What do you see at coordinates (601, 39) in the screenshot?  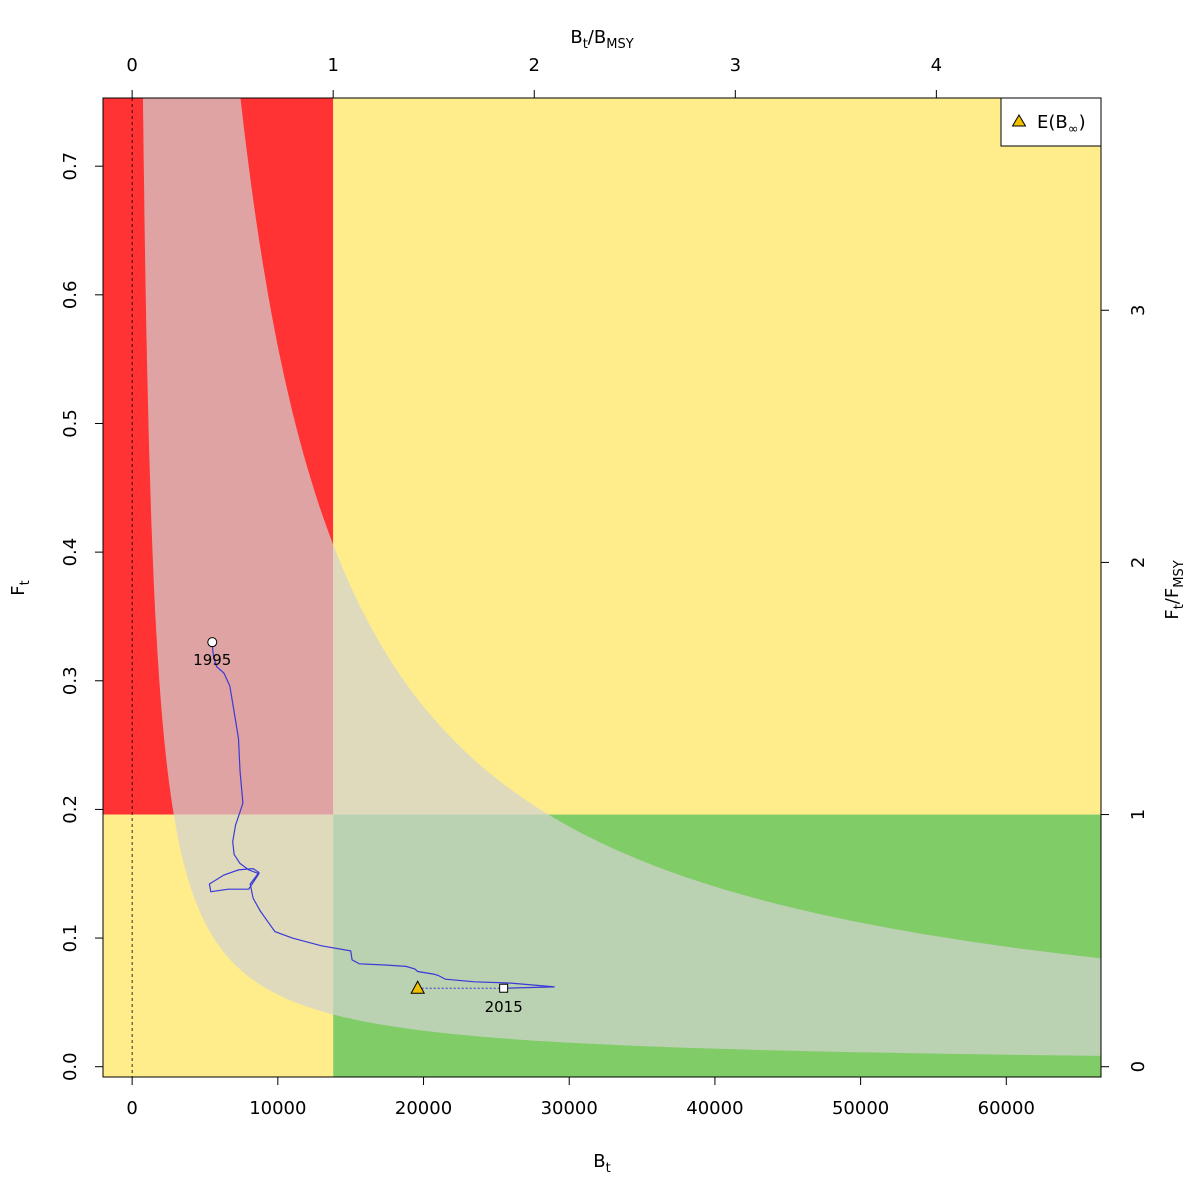 I see `top-axis-title: Bt/BMSY` at bounding box center [601, 39].